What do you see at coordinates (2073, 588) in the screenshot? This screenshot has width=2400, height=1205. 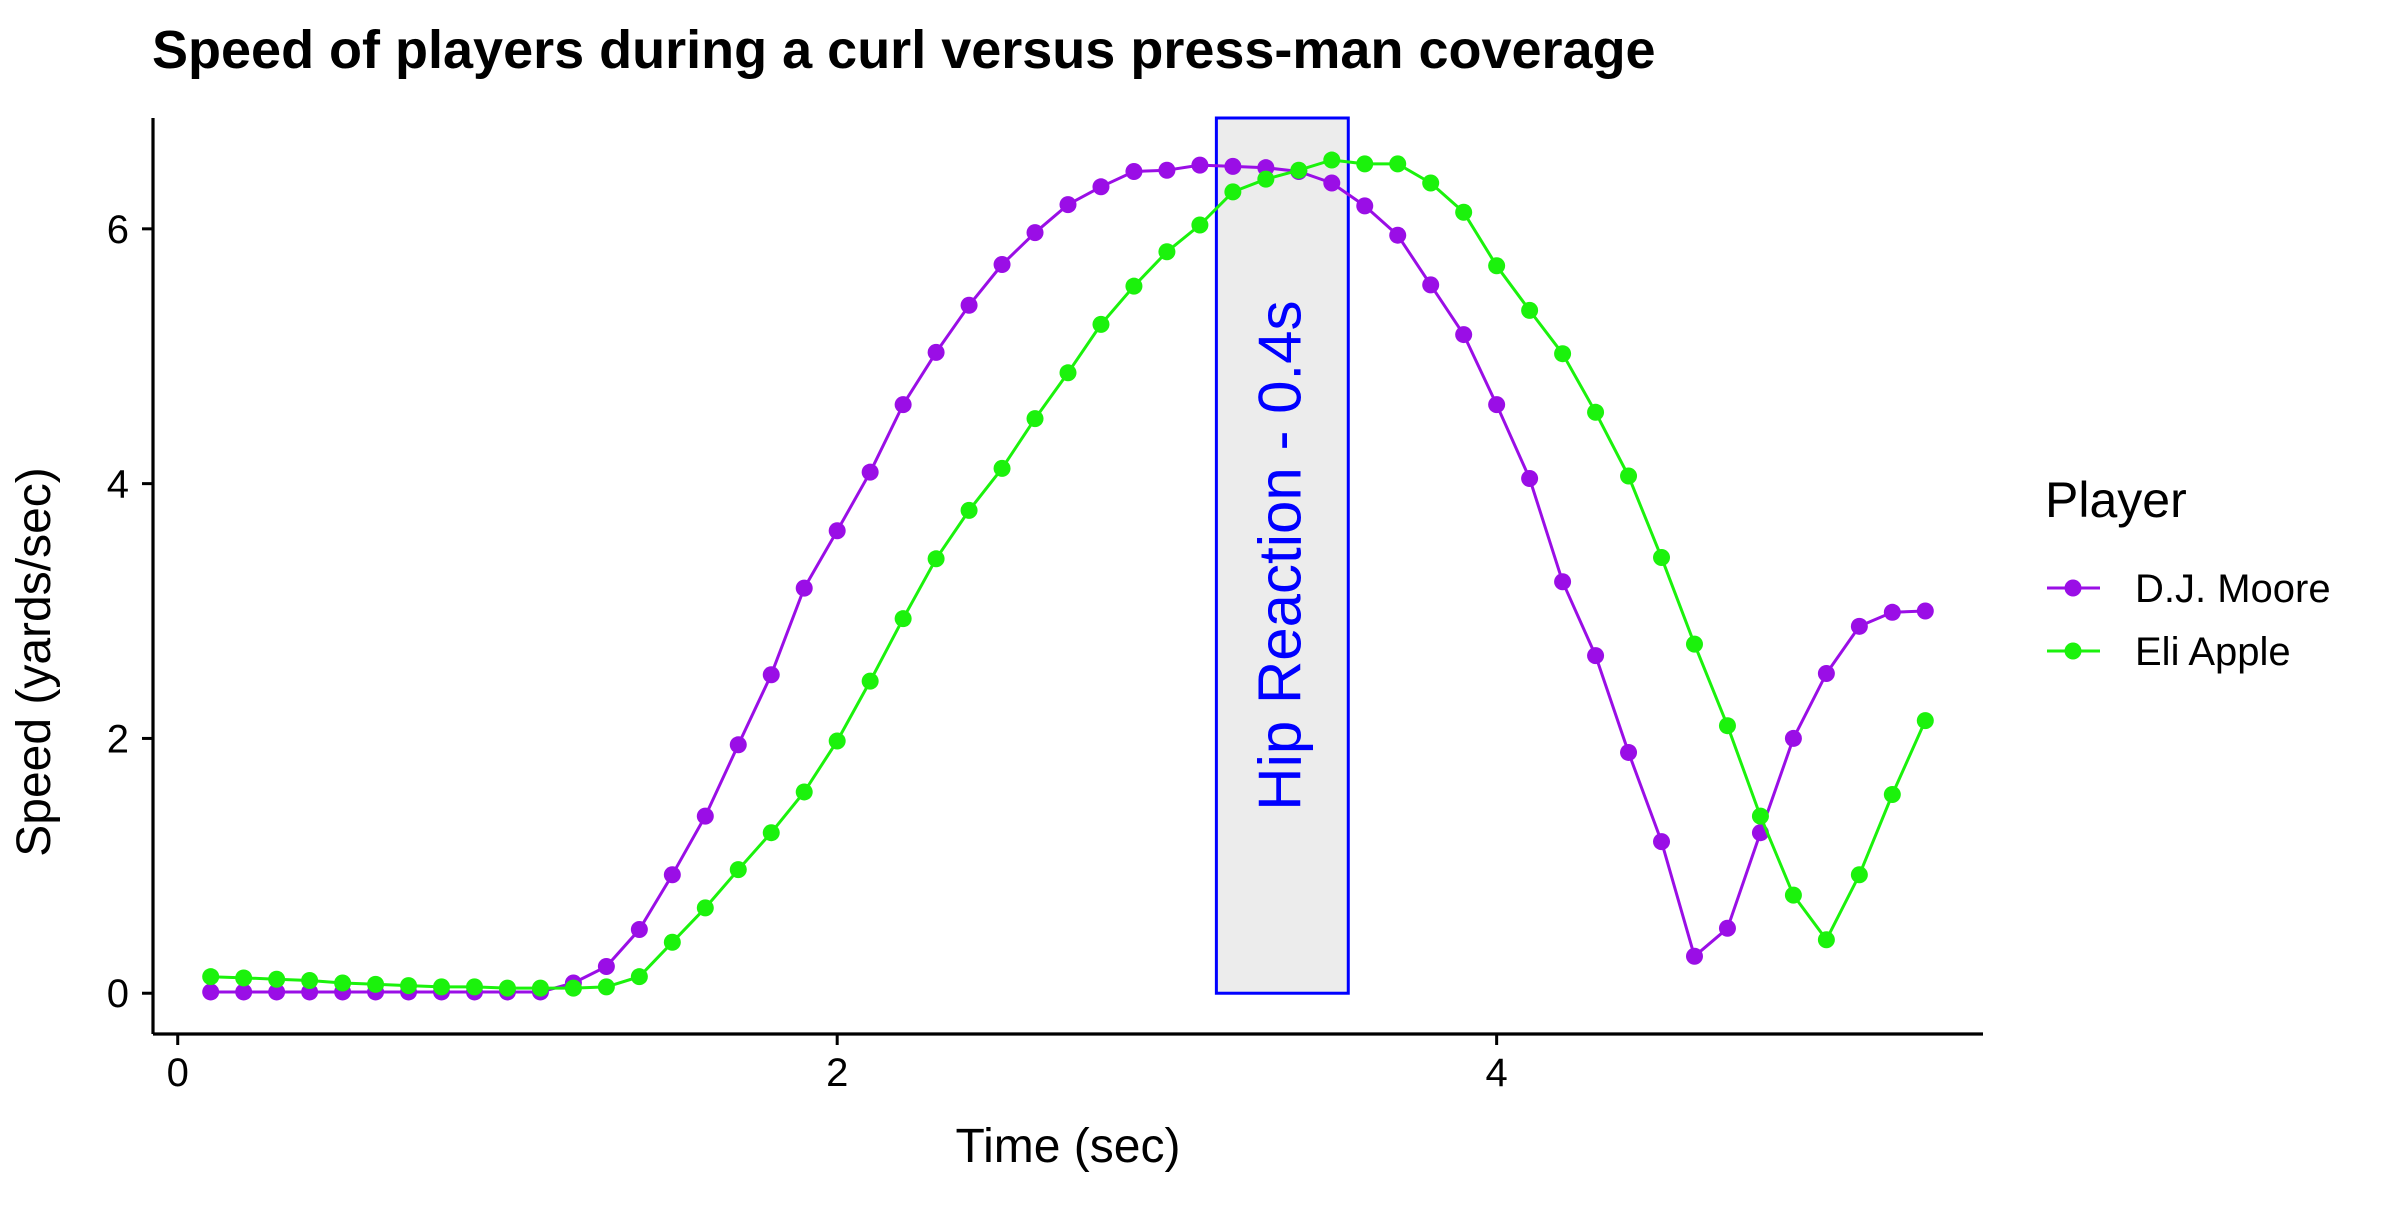 I see `legend-key-point-d-j-moore` at bounding box center [2073, 588].